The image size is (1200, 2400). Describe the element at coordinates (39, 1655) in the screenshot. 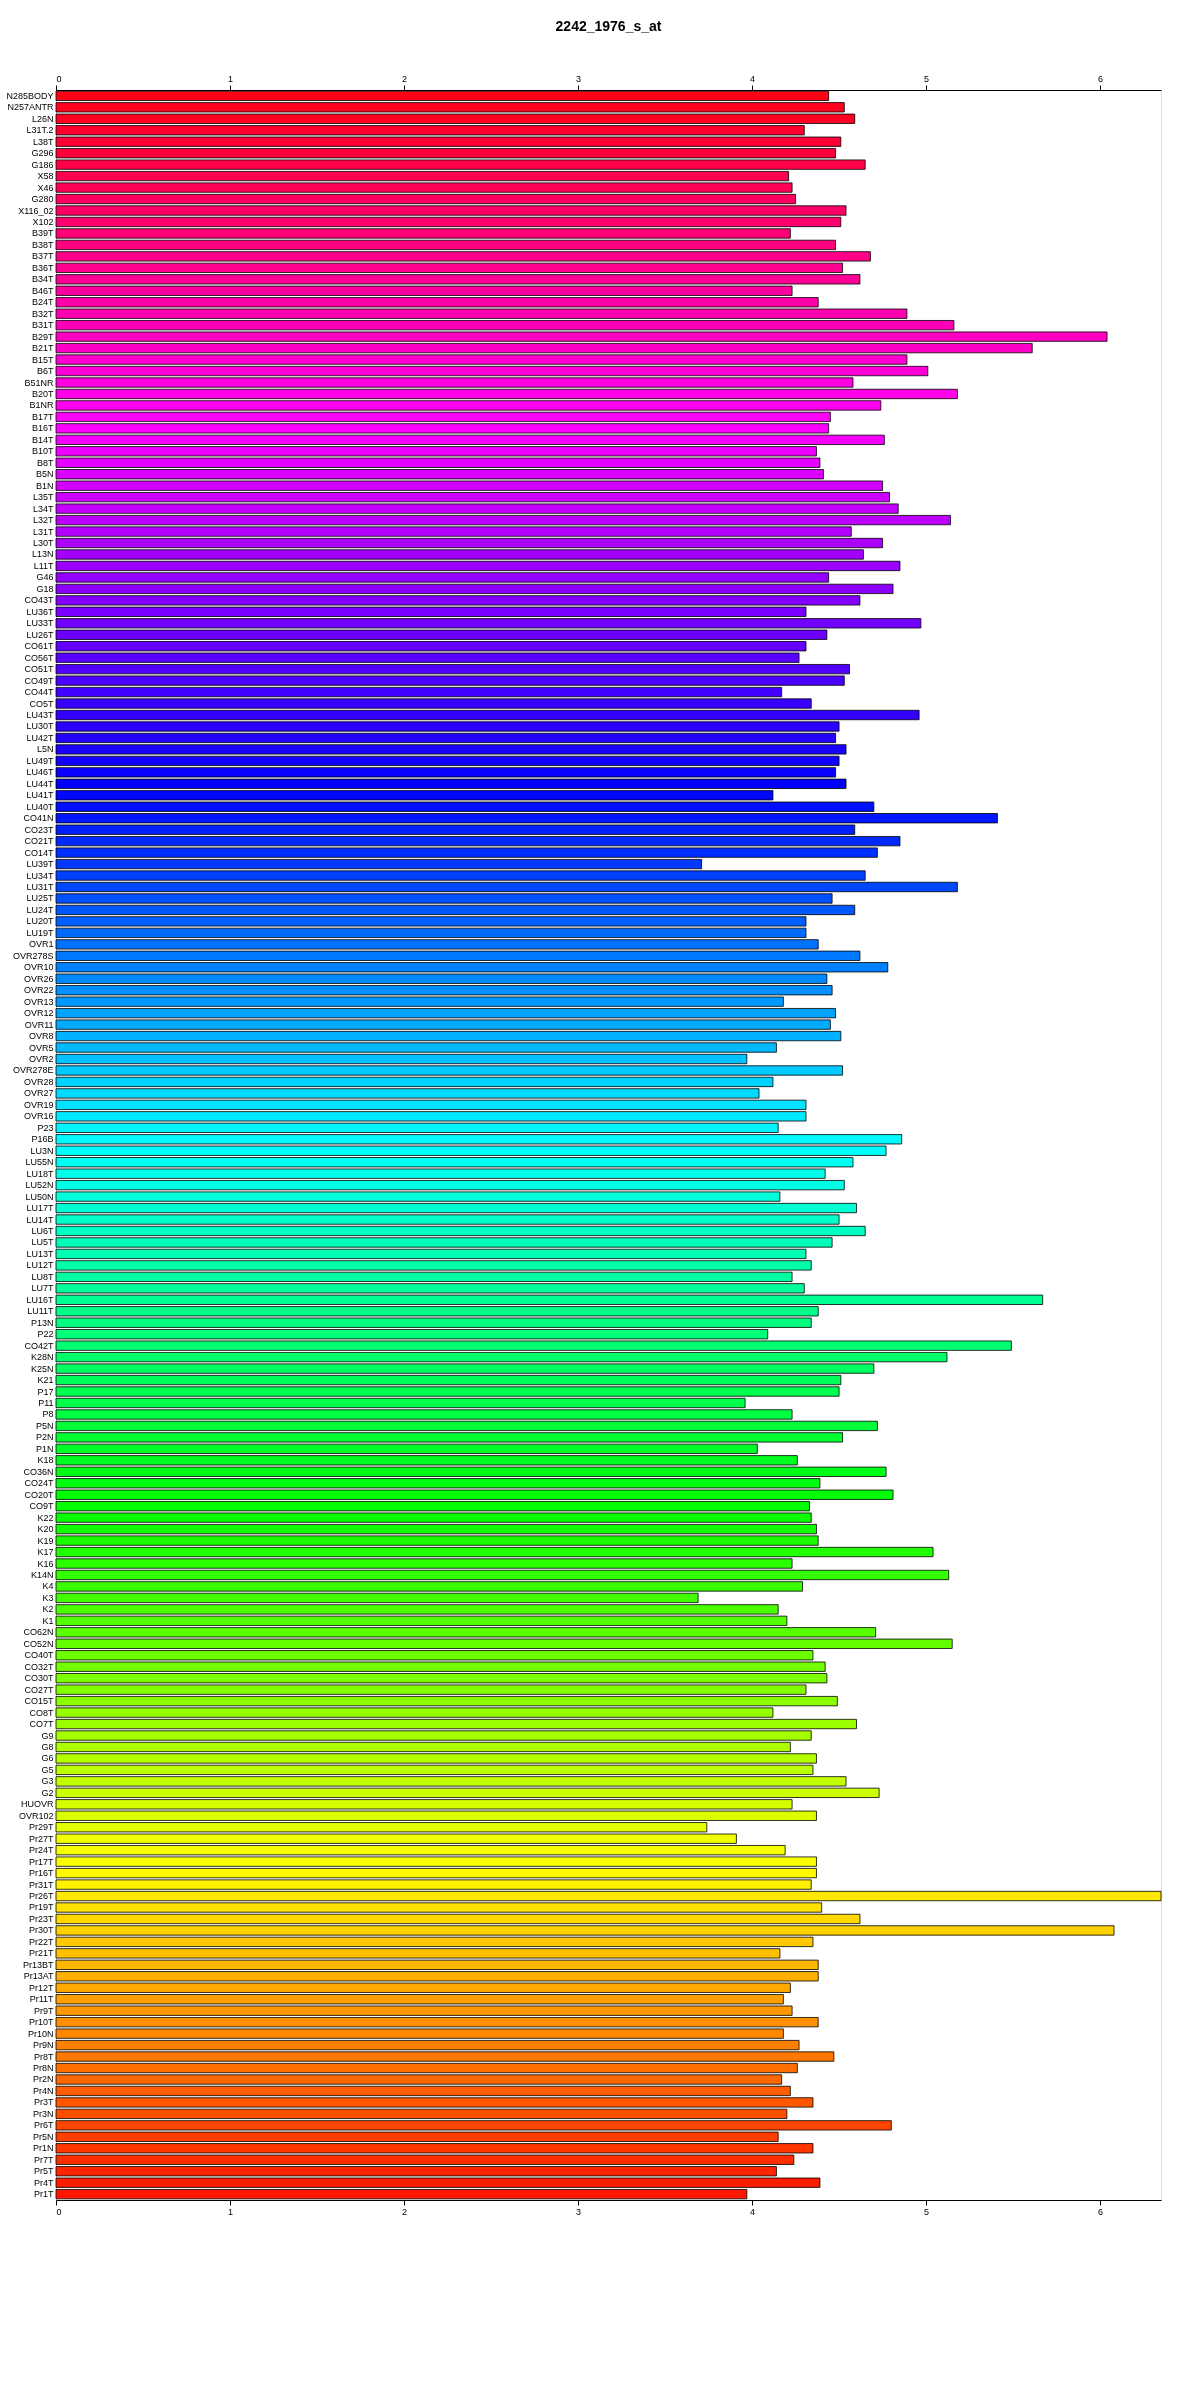

I see `y-tick-label: CO40T` at that location.